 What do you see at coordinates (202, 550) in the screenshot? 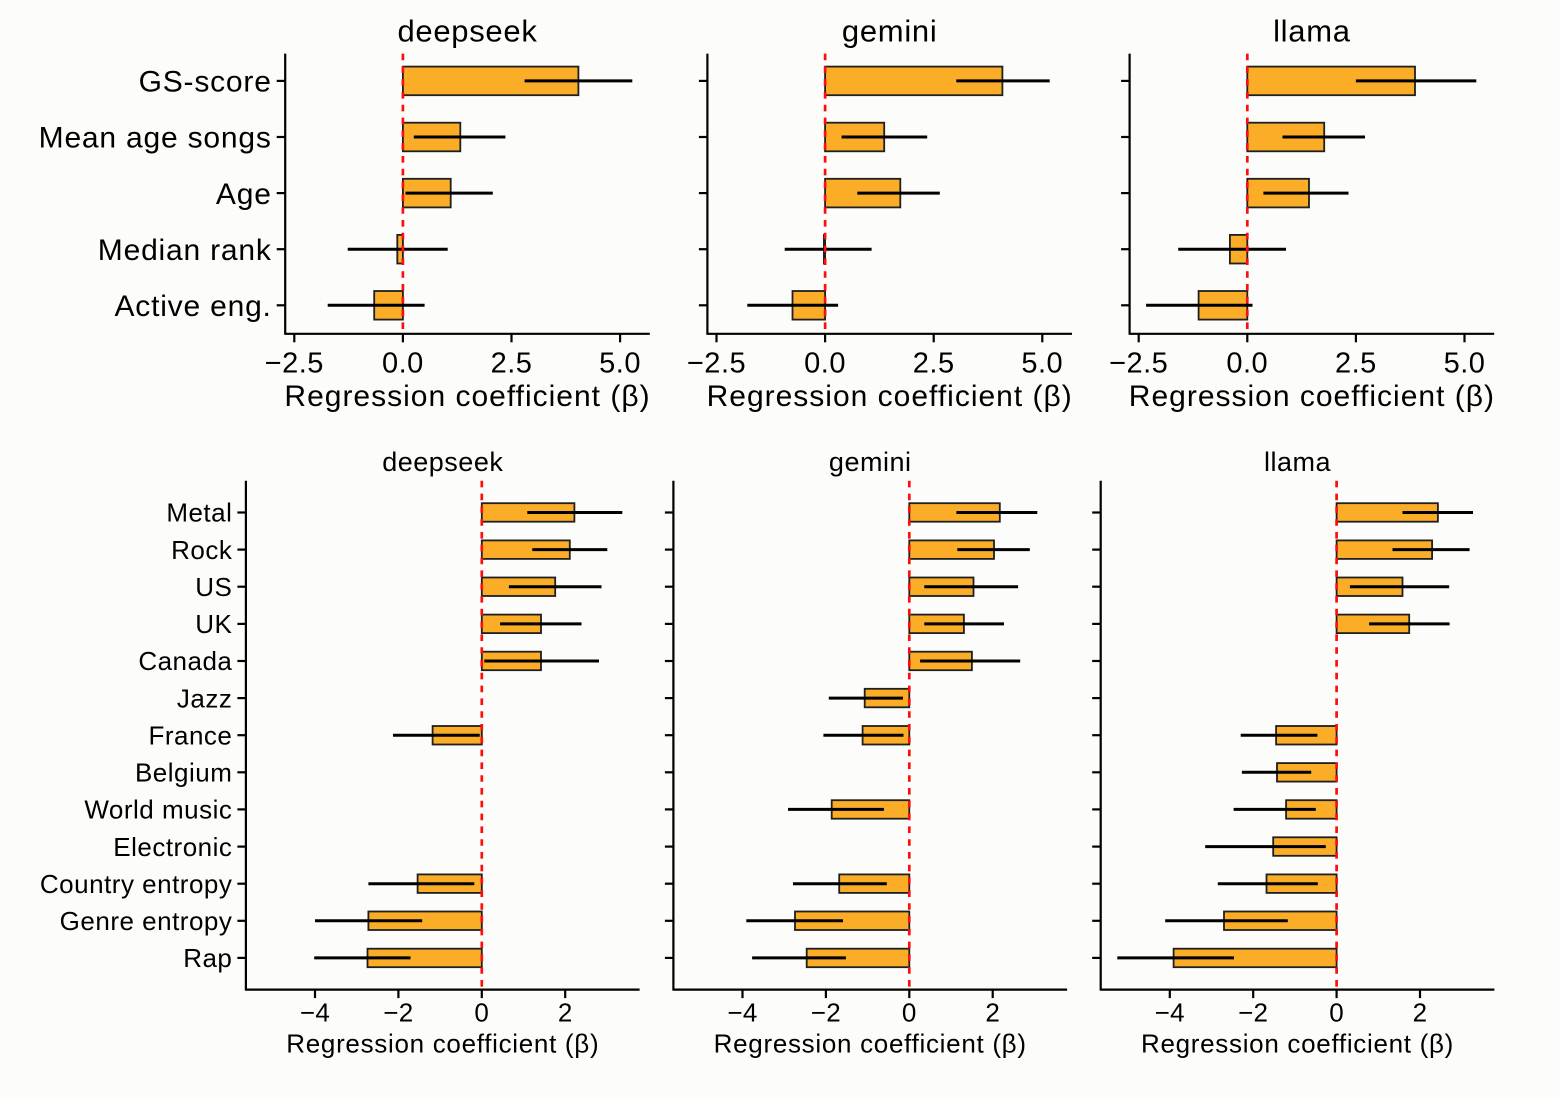
I see `svg-text: Rock` at bounding box center [202, 550].